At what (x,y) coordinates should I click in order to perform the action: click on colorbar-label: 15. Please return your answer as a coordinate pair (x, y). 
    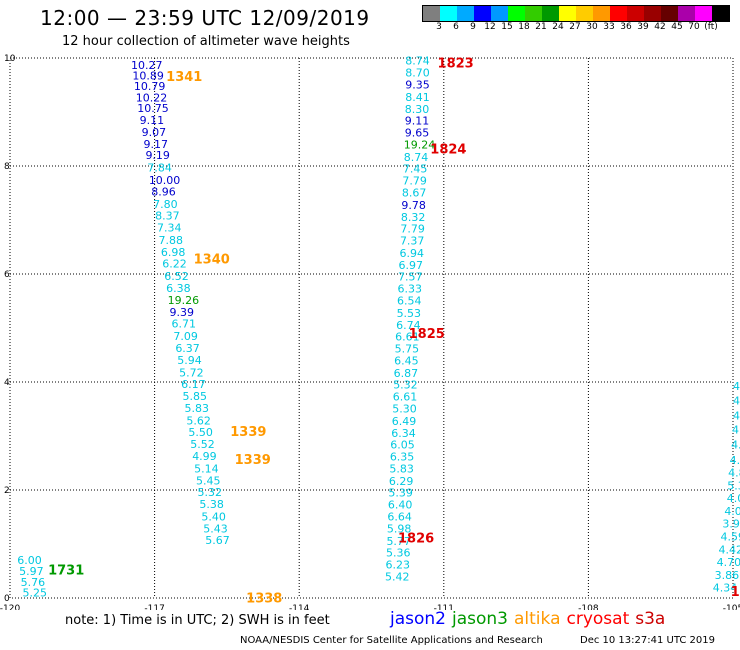
    Looking at the image, I should click on (507, 27).